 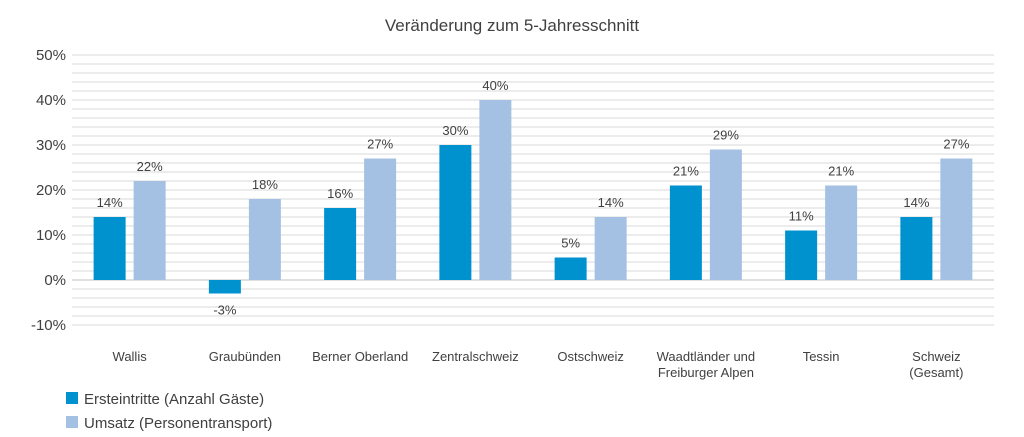 What do you see at coordinates (51, 145) in the screenshot?
I see `y-tick-label: 30%` at bounding box center [51, 145].